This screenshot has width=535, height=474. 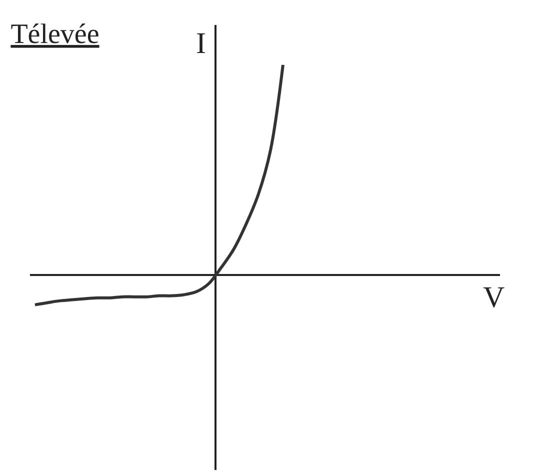 What do you see at coordinates (201, 43) in the screenshot?
I see `y-axis-title: I` at bounding box center [201, 43].